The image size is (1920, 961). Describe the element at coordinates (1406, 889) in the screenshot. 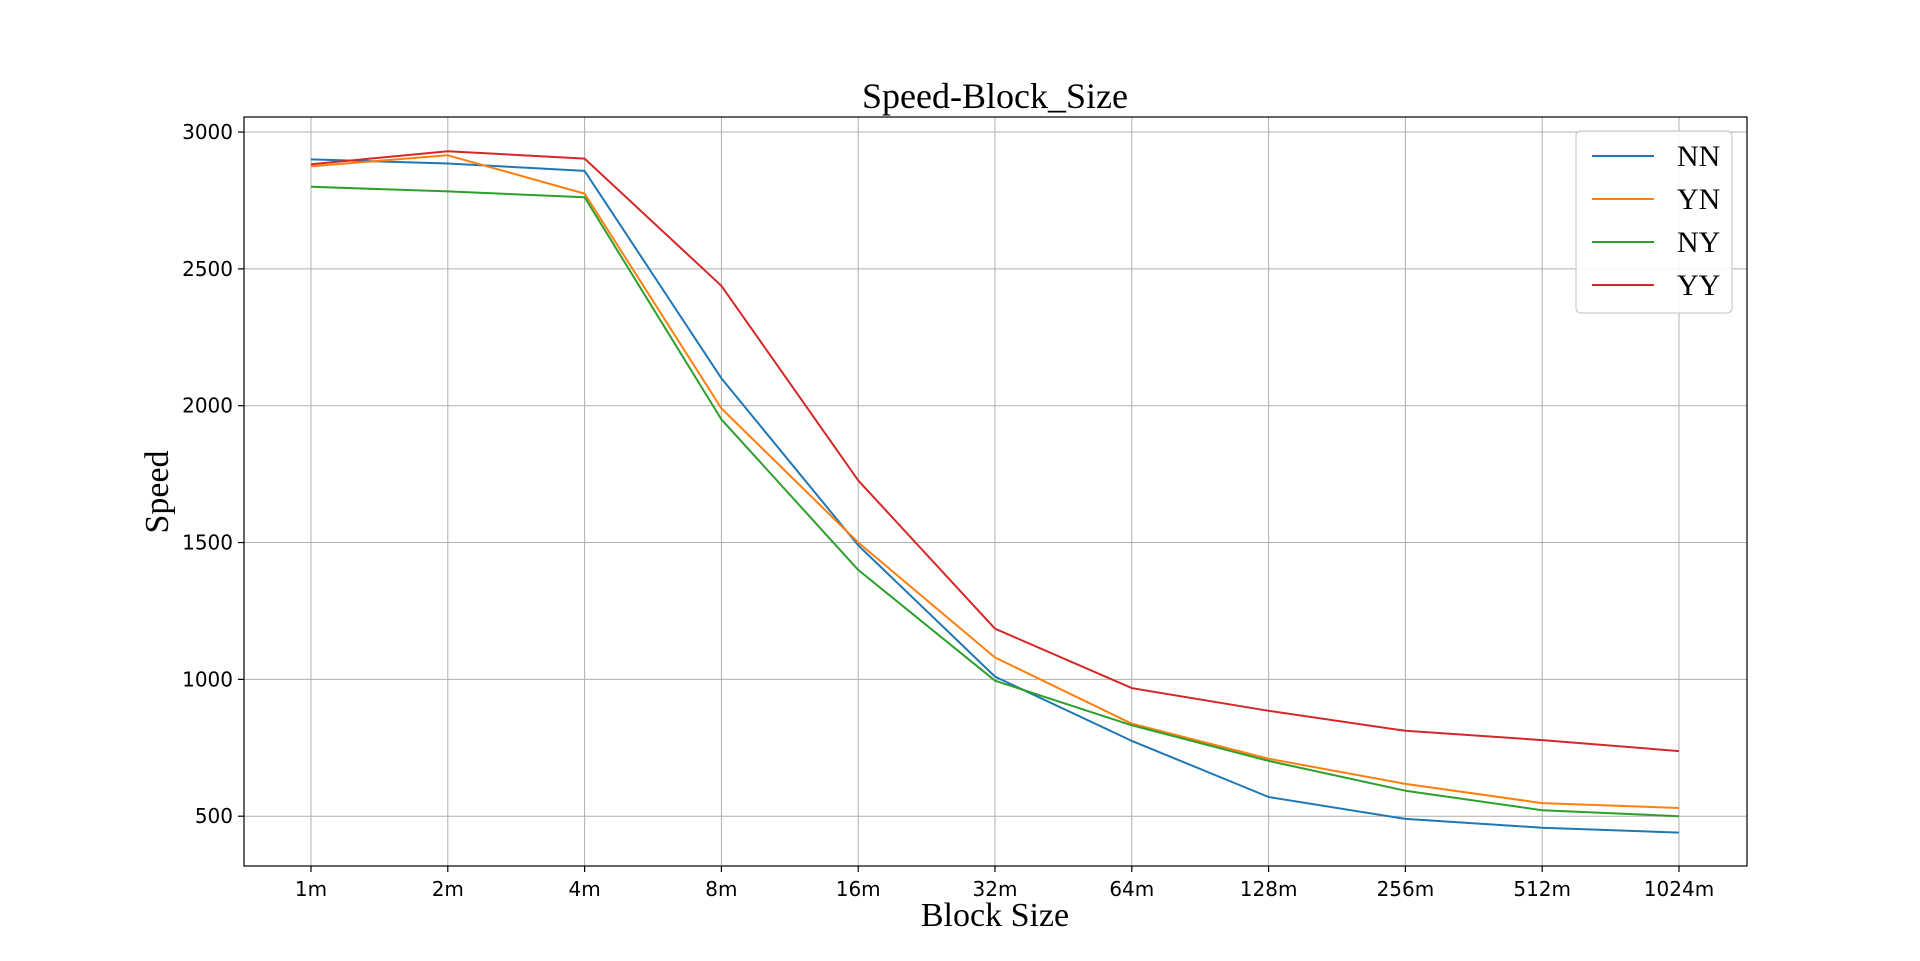

I see `x-tick-label: 256m` at that location.